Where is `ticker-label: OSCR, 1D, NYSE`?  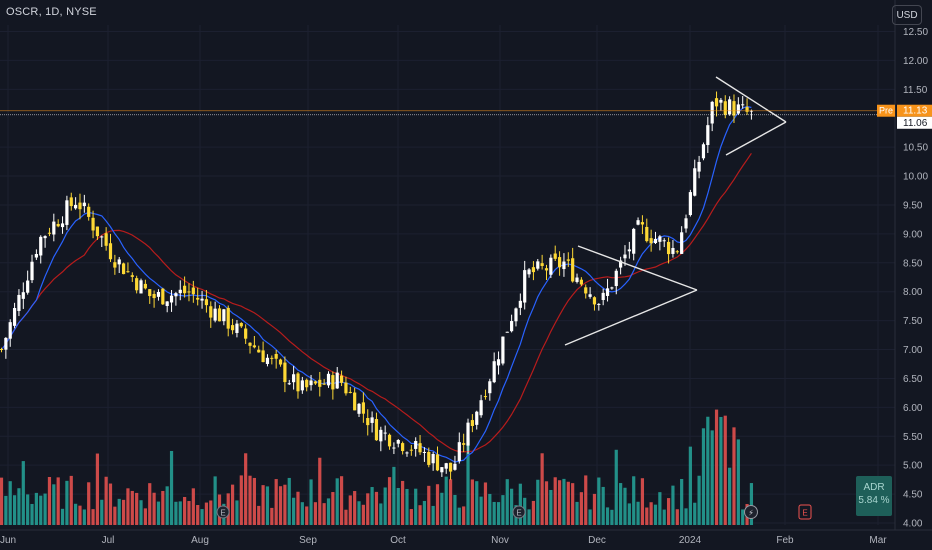 ticker-label: OSCR, 1D, NYSE is located at coordinates (51, 12).